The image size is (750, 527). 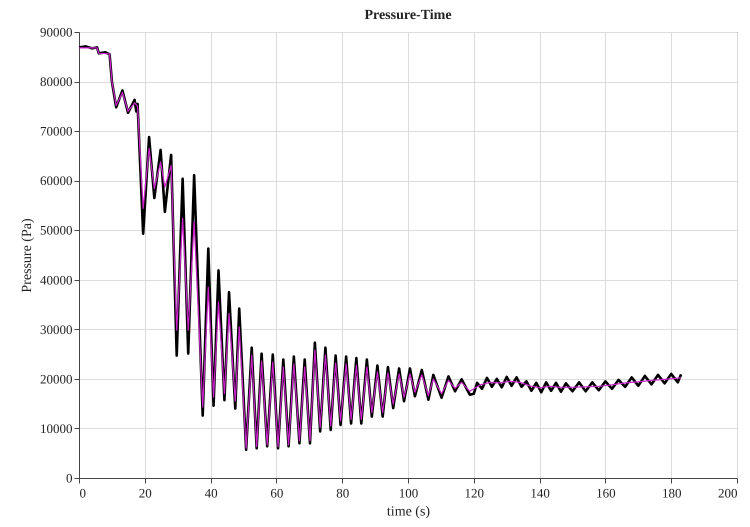 I want to click on y-tick-label: 90000, so click(x=56, y=32).